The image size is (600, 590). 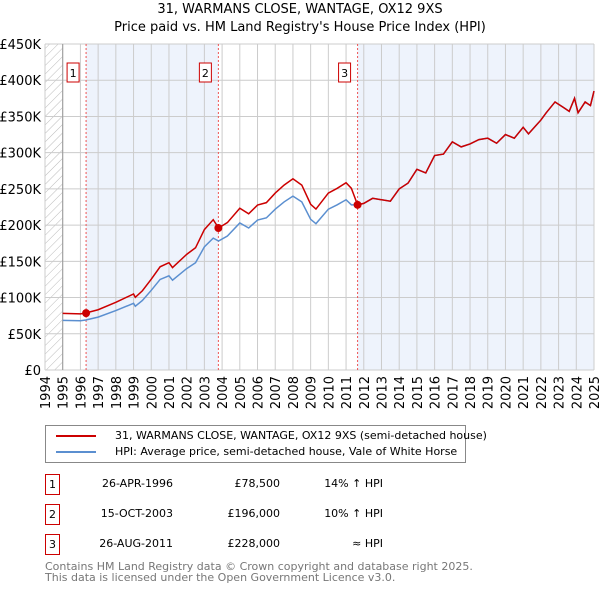 I want to click on y-tick-label: £100K, so click(x=20, y=299).